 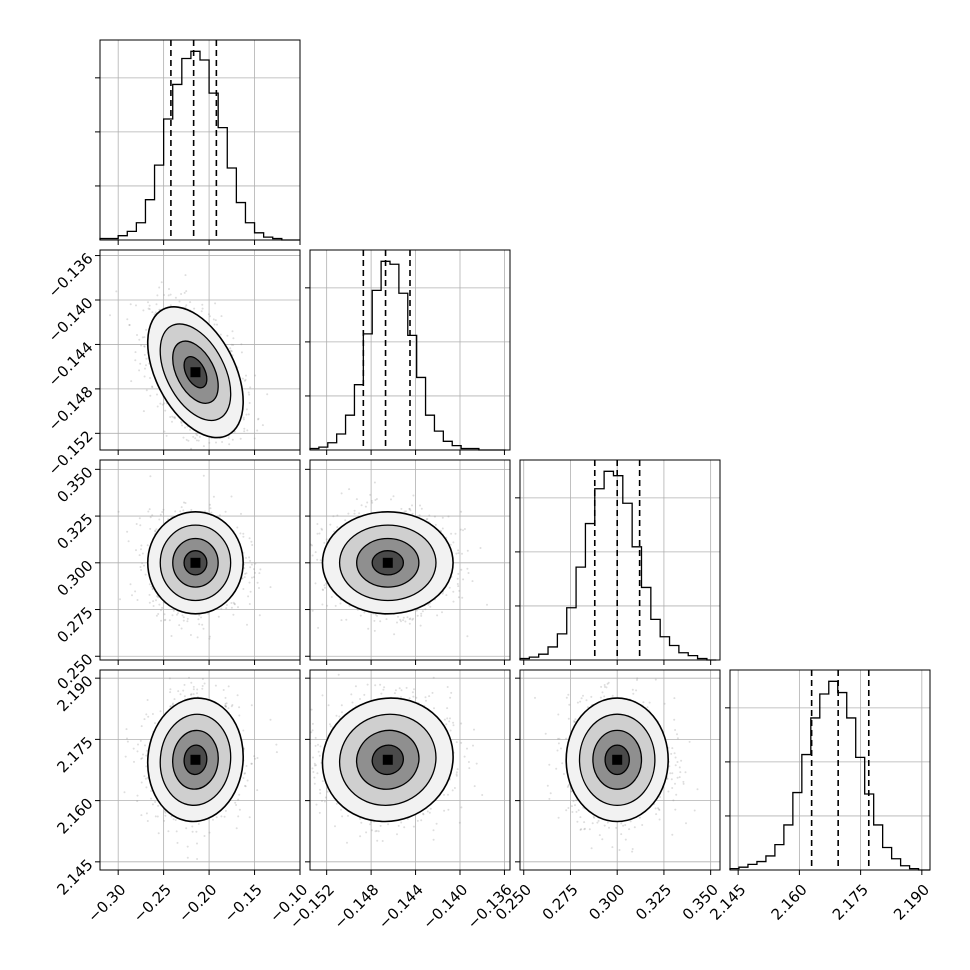 What do you see at coordinates (829, 775) in the screenshot?
I see `histogram-line` at bounding box center [829, 775].